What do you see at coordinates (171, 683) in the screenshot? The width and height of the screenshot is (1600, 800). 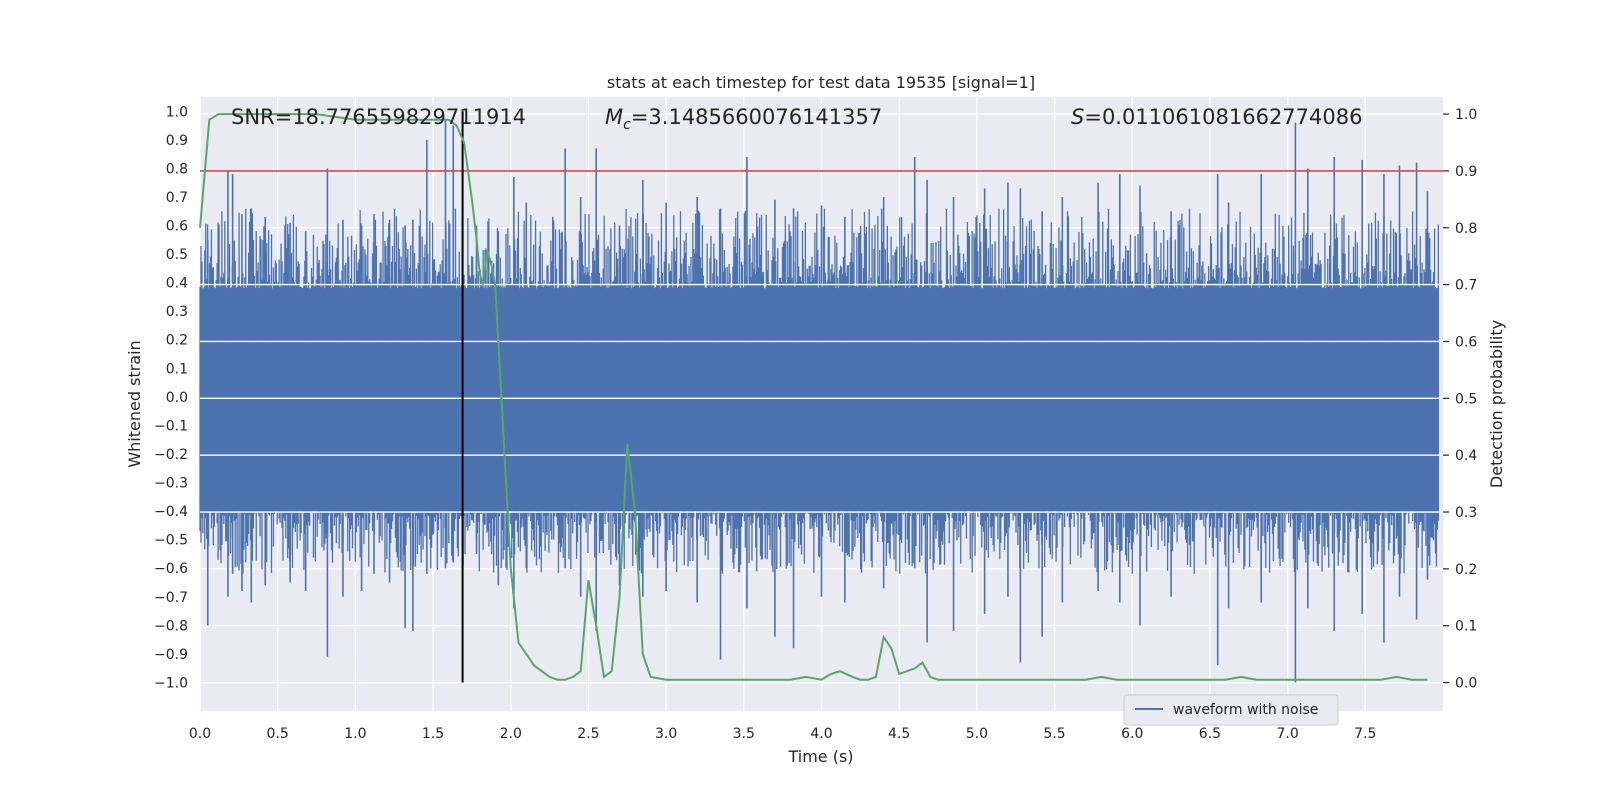 I see `y-left-tick-label: −1.0` at bounding box center [171, 683].